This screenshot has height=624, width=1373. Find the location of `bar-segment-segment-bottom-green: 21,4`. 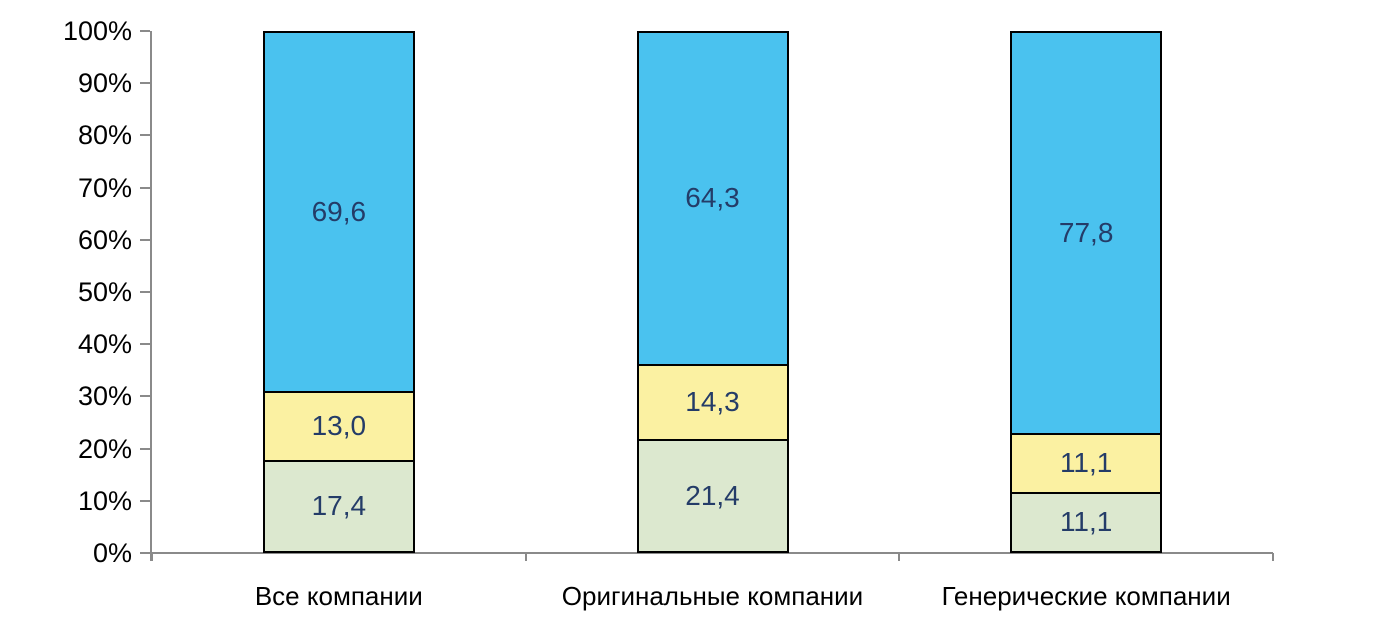

bar-segment-segment-bottom-green: 21,4 is located at coordinates (712, 495).